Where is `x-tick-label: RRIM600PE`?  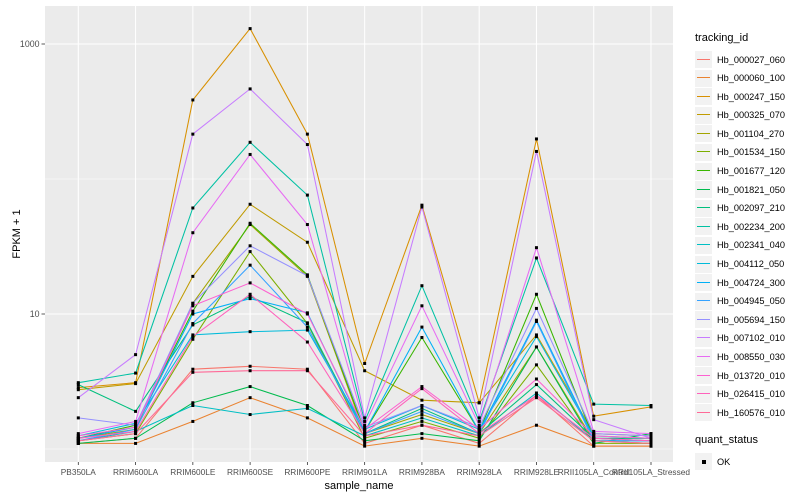
x-tick-label: RRIM600PE is located at coordinates (307, 472).